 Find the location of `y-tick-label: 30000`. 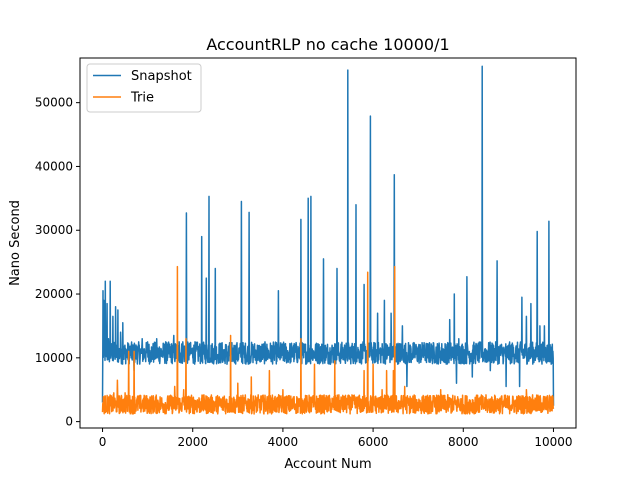

y-tick-label: 30000 is located at coordinates (54, 230).